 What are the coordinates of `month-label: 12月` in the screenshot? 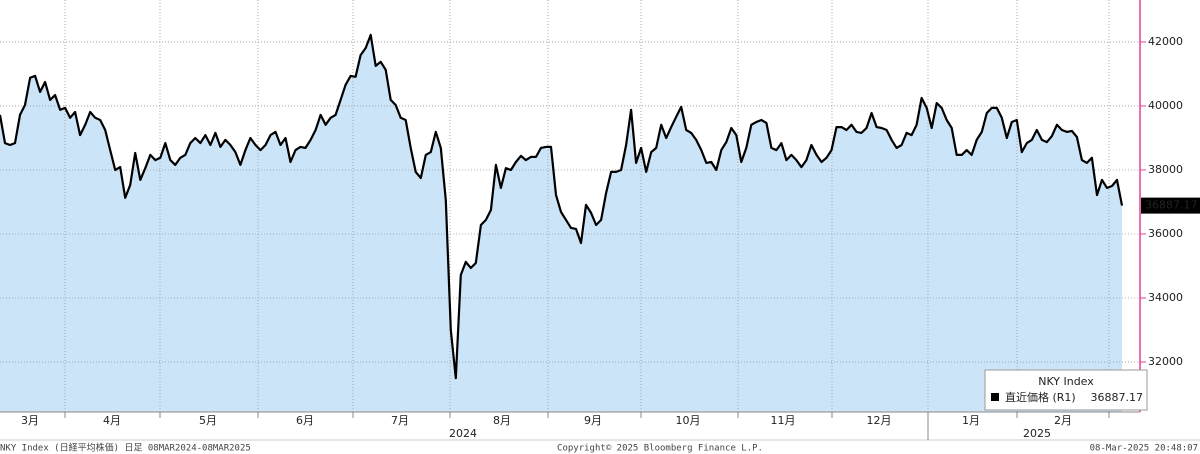 It's located at (879, 420).